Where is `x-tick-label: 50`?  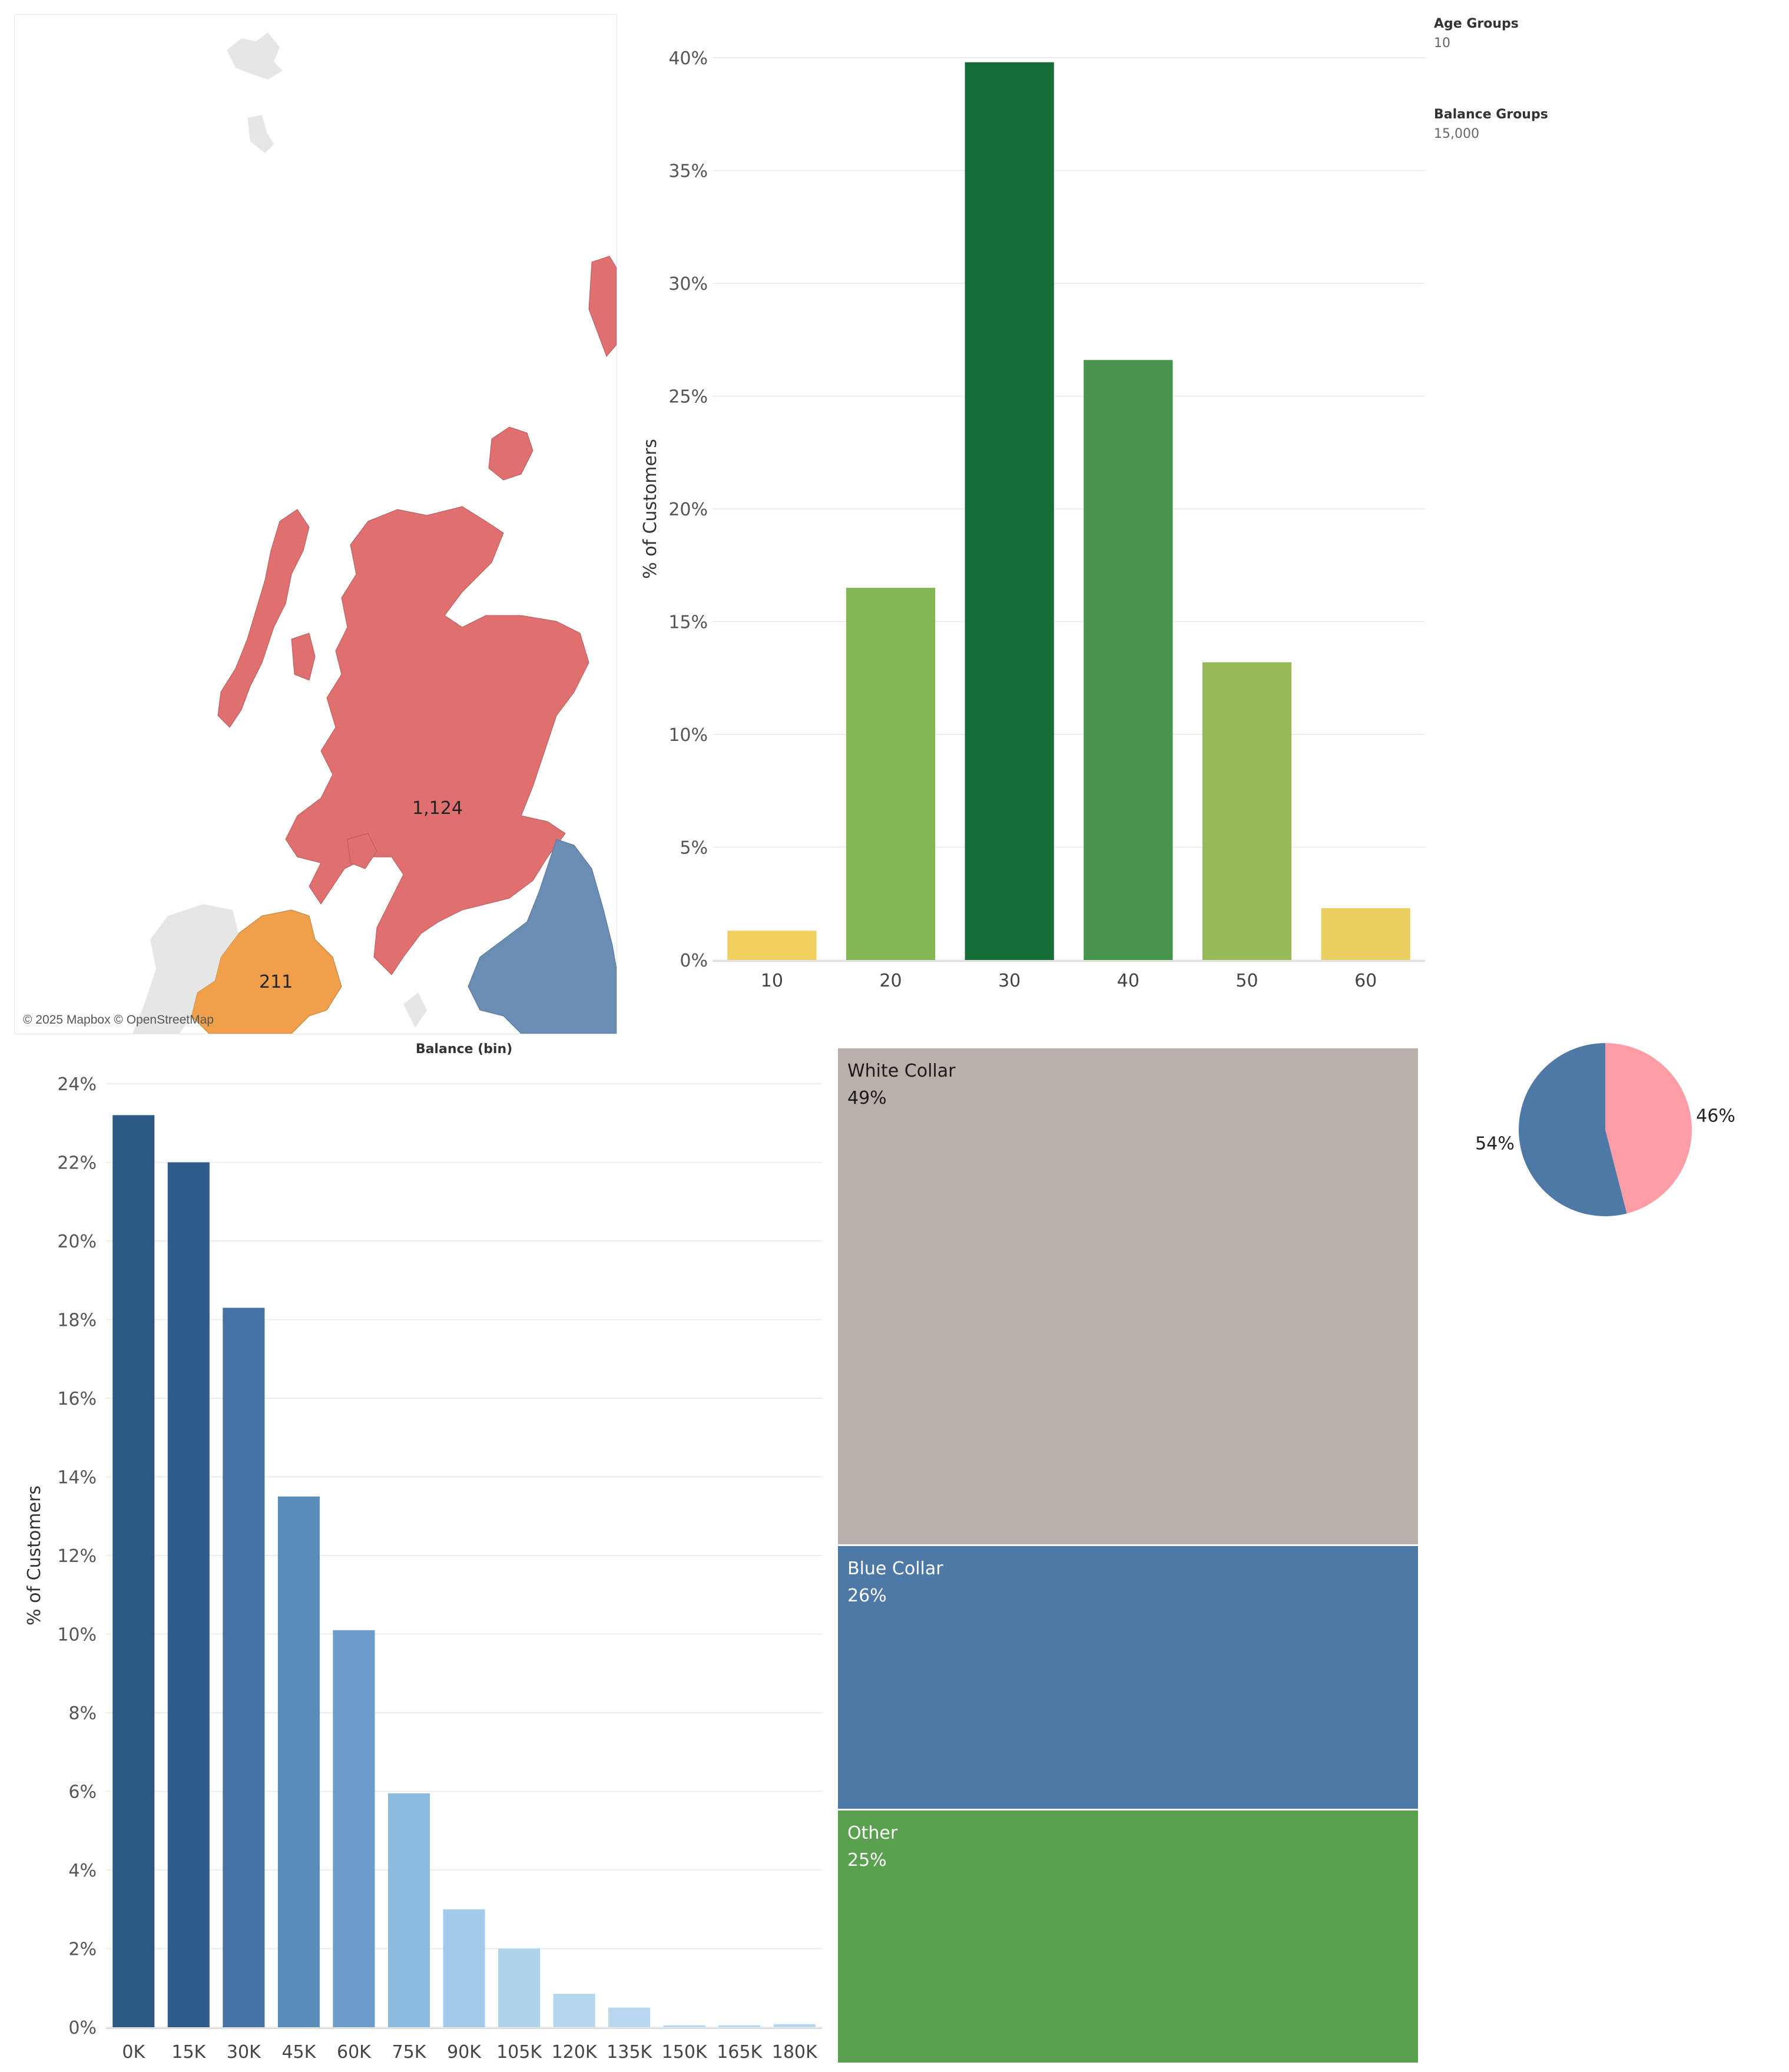
x-tick-label: 50 is located at coordinates (1246, 981).